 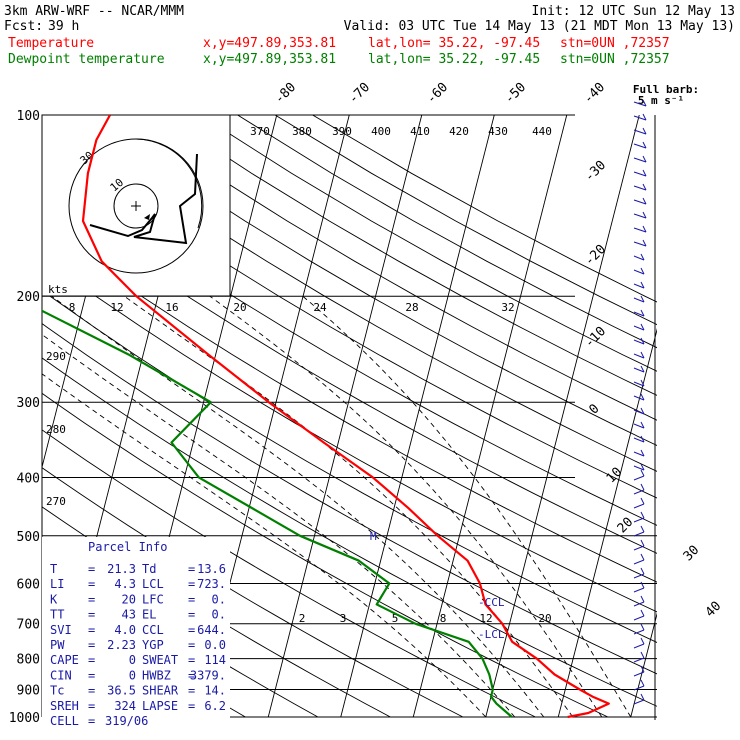 What do you see at coordinates (56, 356) in the screenshot?
I see `theta-e-label: 290` at bounding box center [56, 356].